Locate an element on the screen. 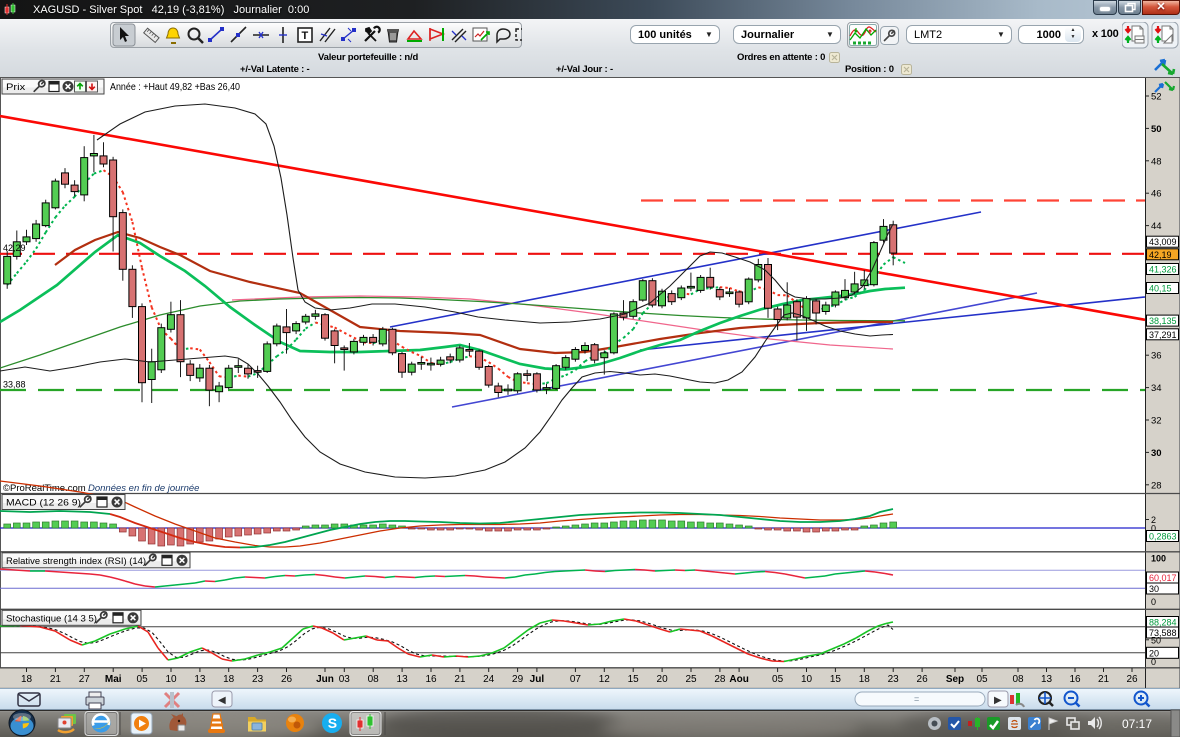  svg-text: 73,588 is located at coordinates (1163, 633).